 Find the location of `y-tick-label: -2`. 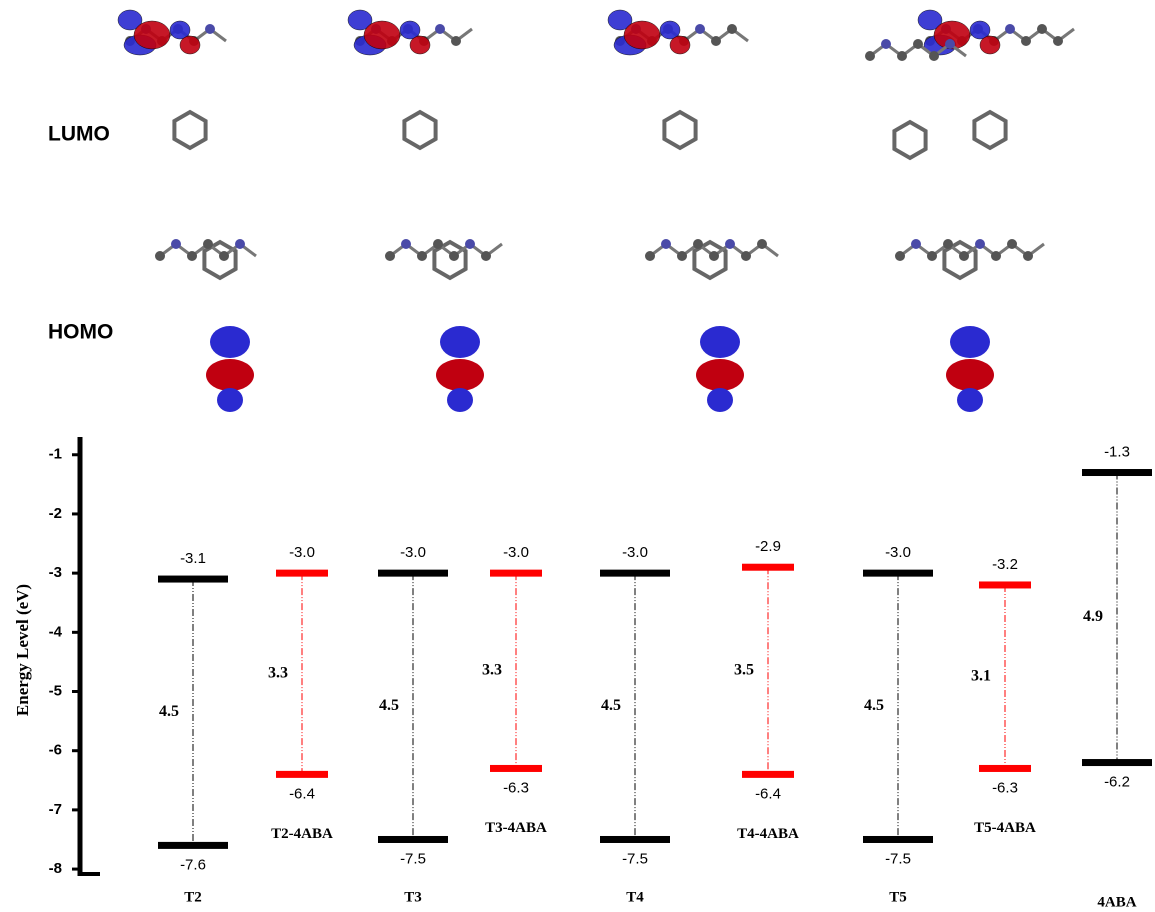

y-tick-label: -2 is located at coordinates (55, 513).